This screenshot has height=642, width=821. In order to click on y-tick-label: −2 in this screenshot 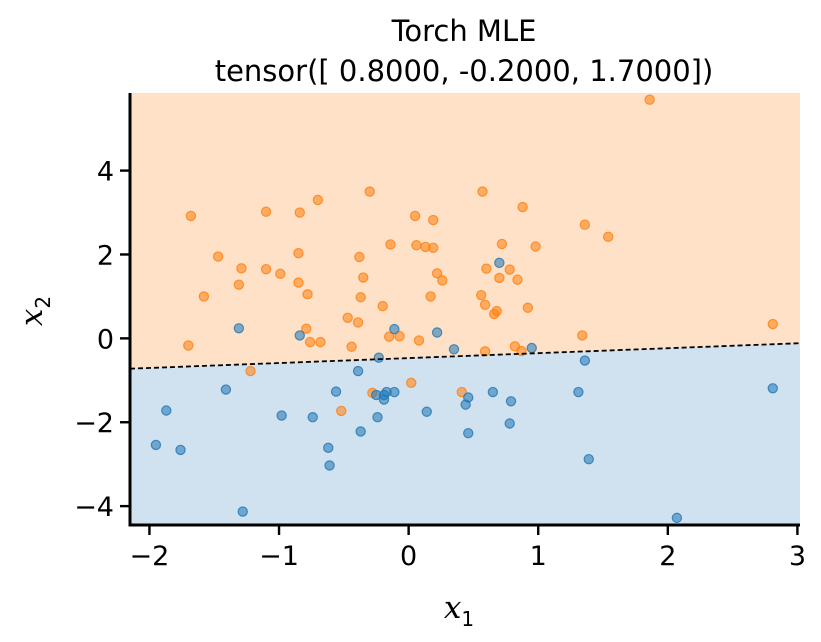, I will do `click(94, 423)`.